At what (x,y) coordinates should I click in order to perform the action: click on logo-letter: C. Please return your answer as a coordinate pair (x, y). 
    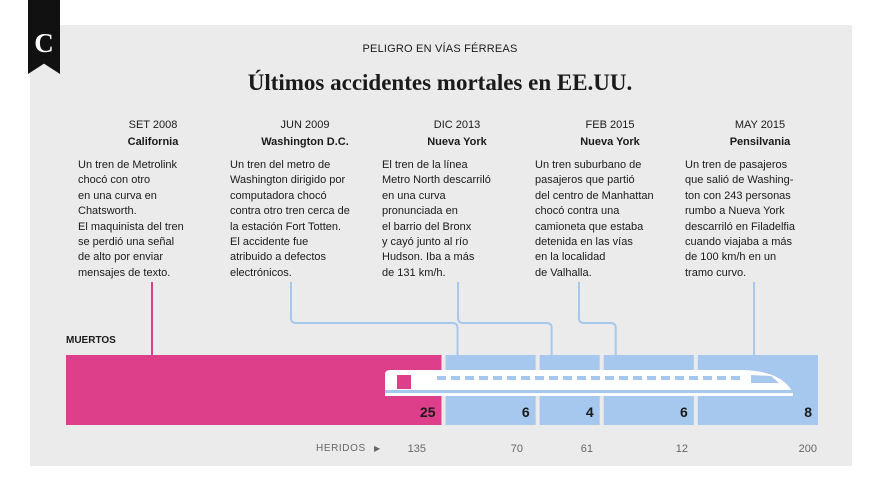
    Looking at the image, I should click on (44, 43).